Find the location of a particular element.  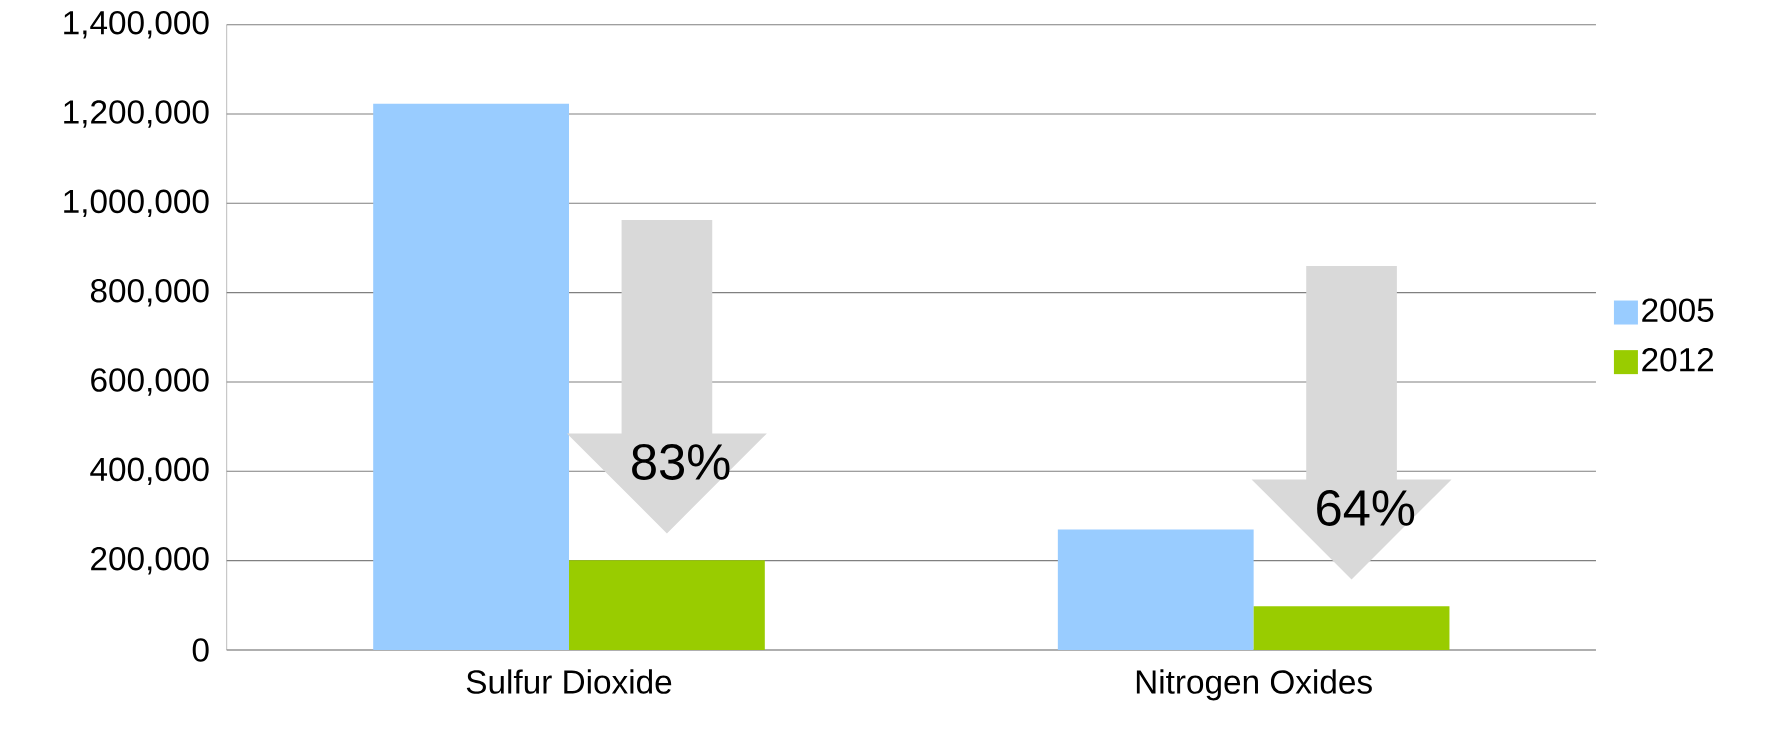

y-tick-label: 1,000,000 is located at coordinates (136, 203).